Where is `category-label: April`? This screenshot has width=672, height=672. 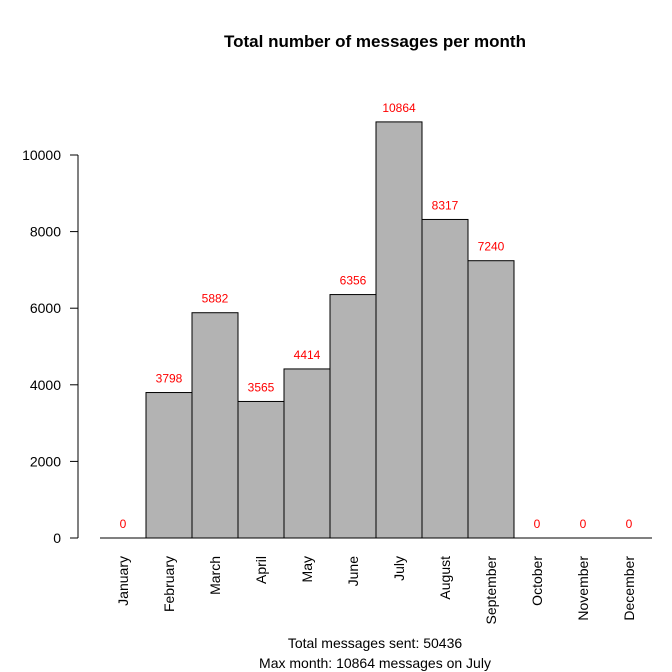
category-label: April is located at coordinates (261, 570).